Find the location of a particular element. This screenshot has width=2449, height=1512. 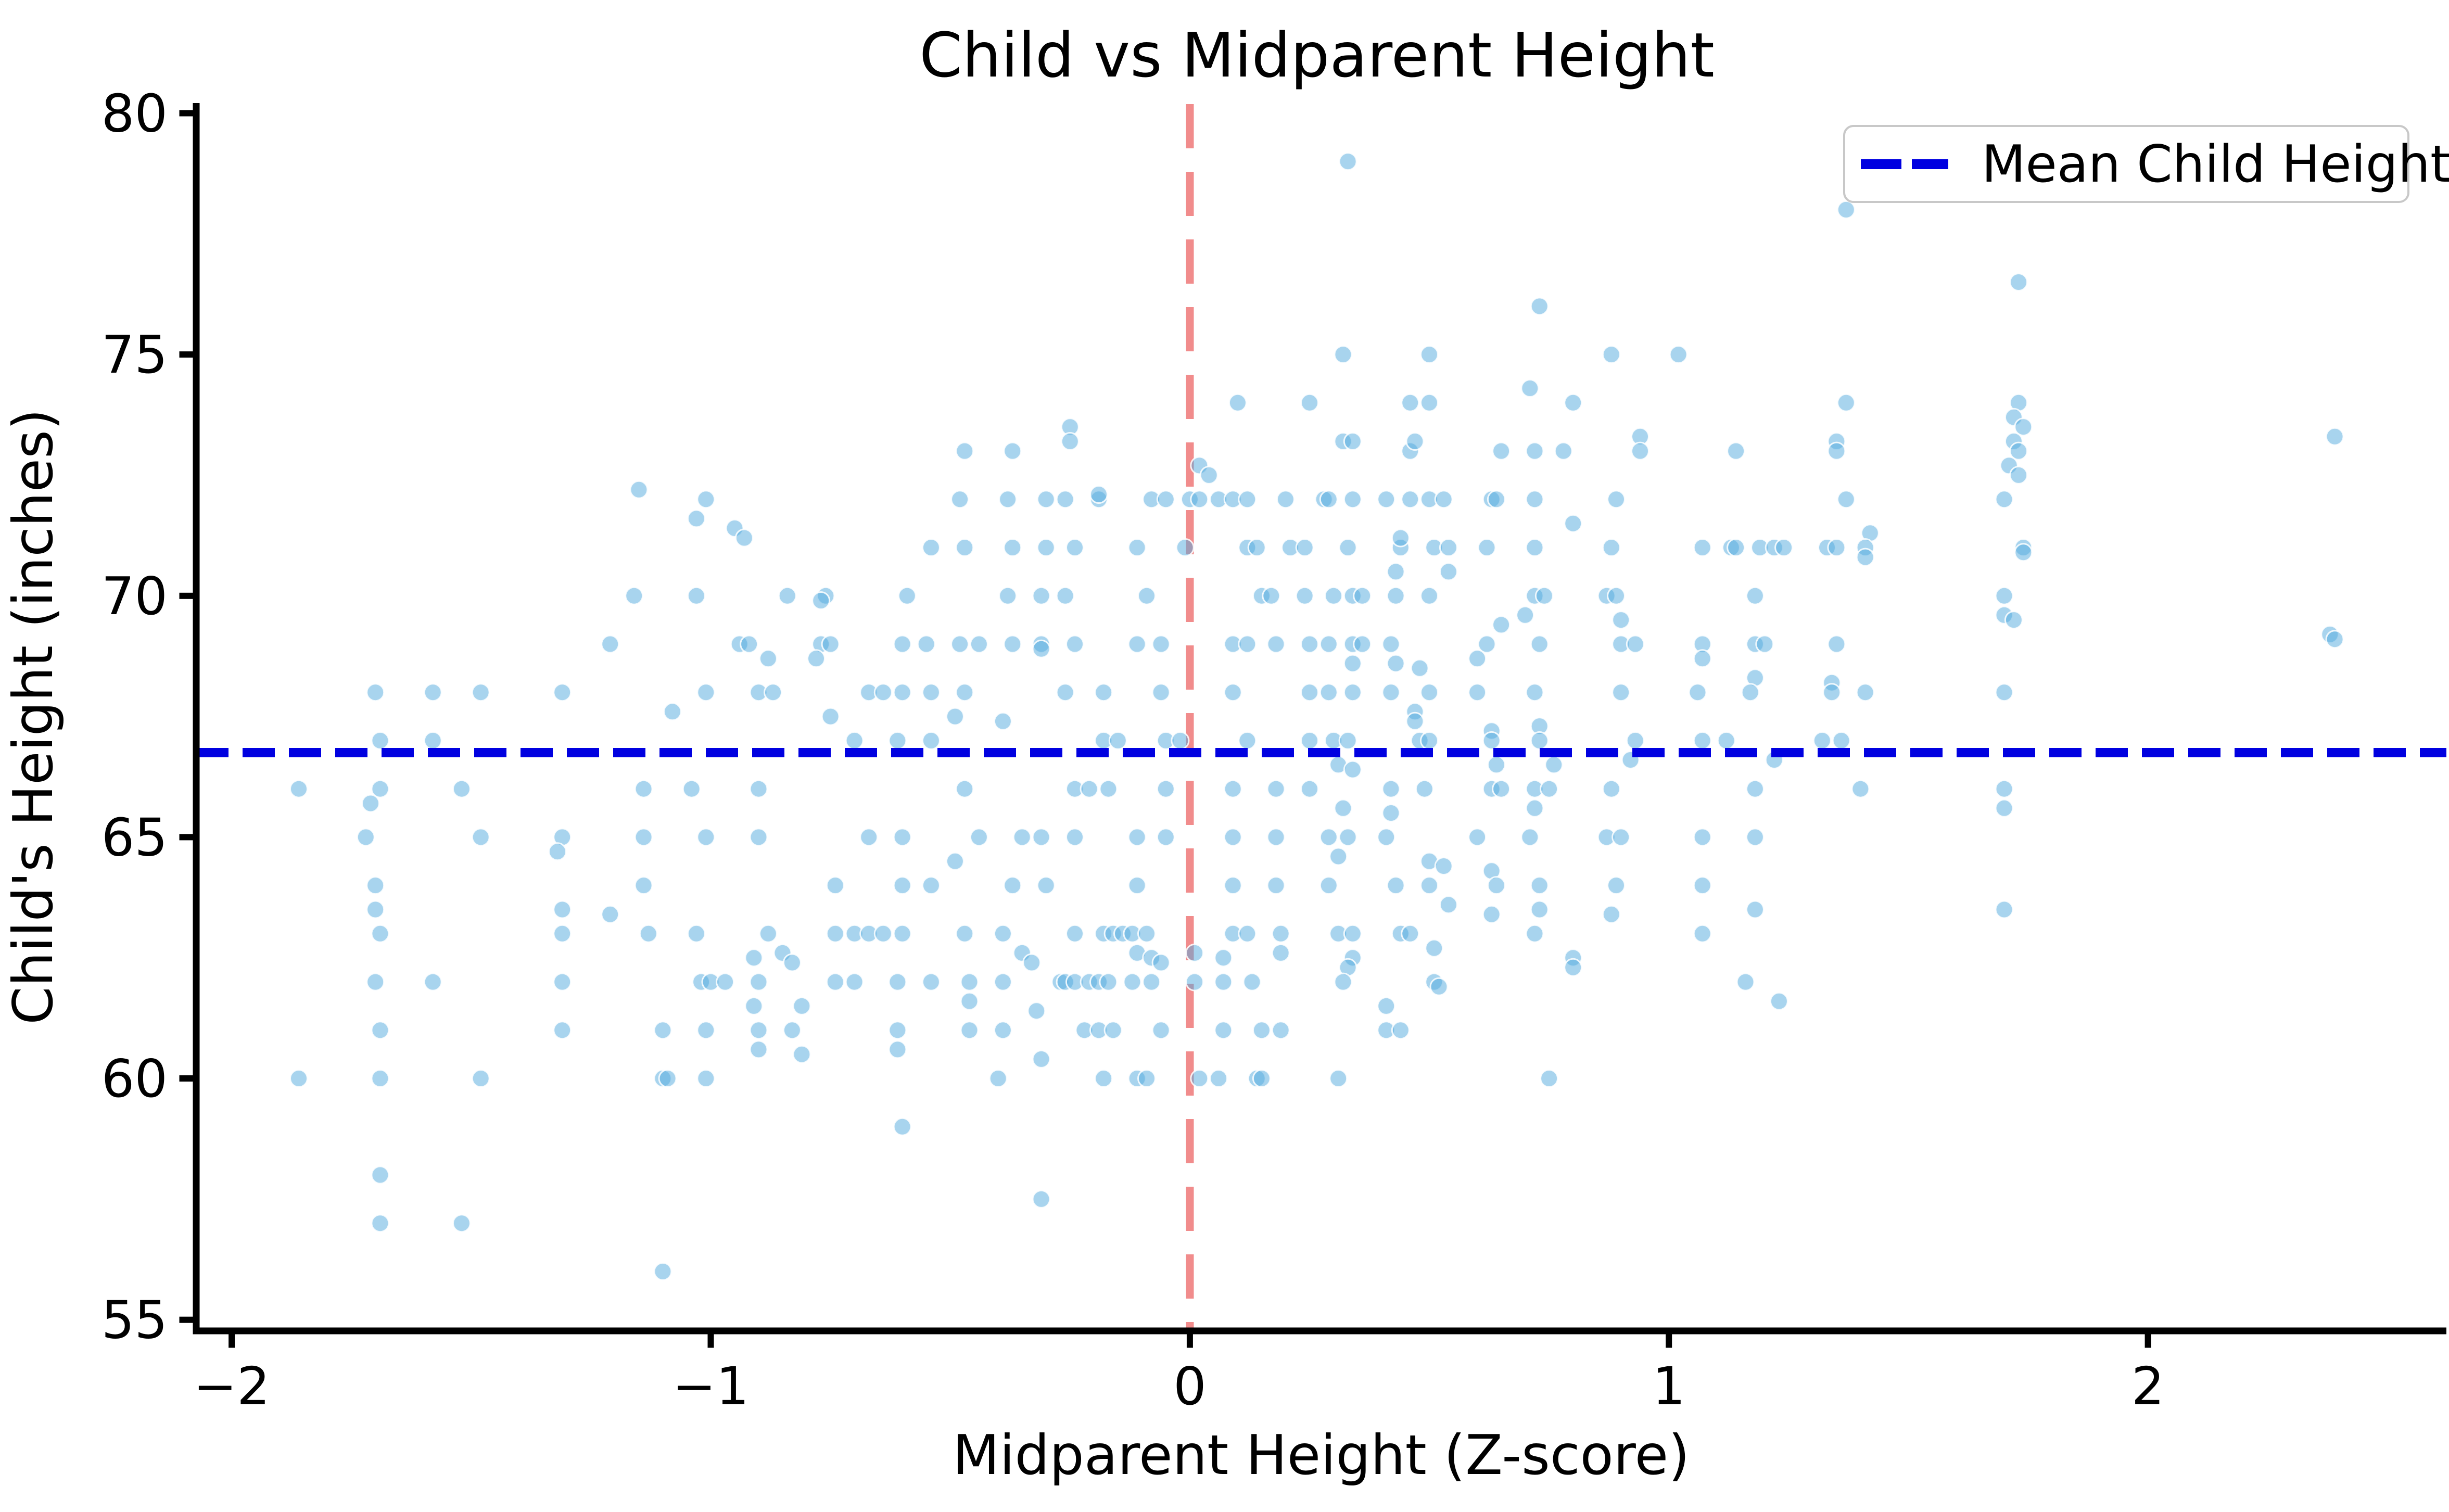

x-tick-label: 2 is located at coordinates (2148, 1386).